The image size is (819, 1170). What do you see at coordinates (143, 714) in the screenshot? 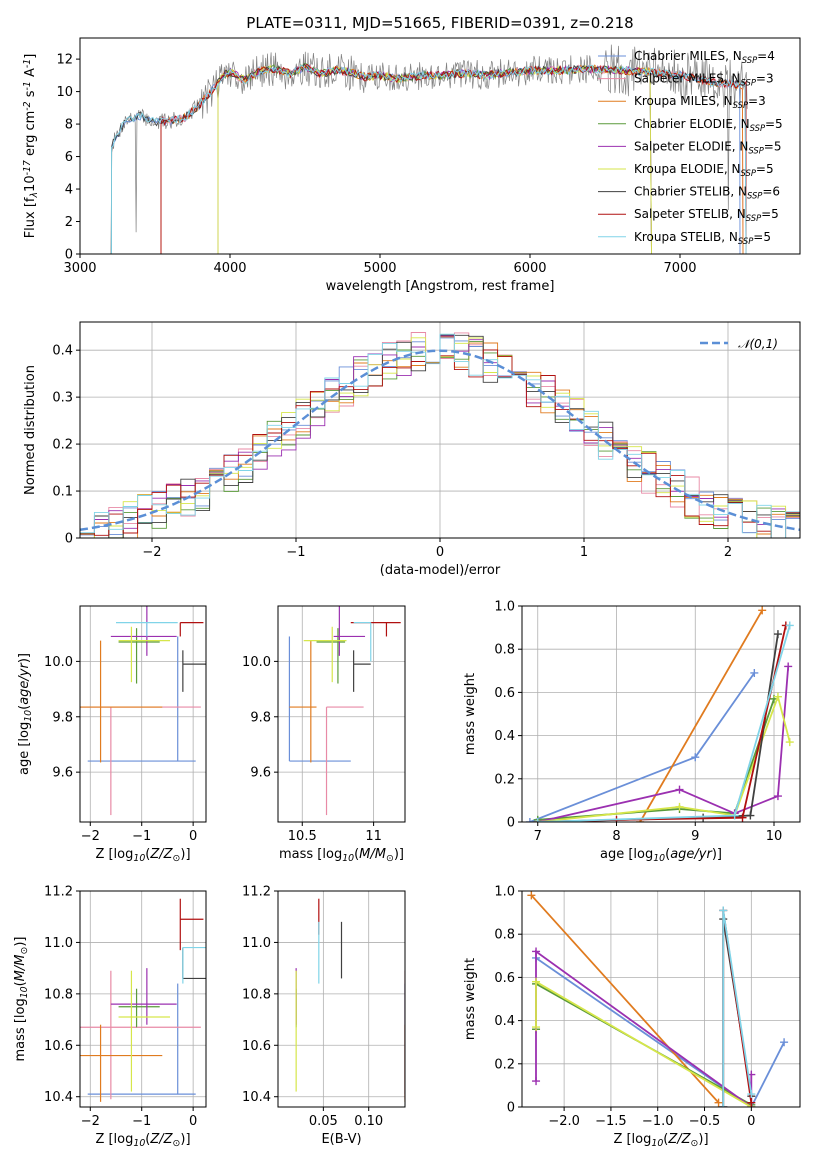
I see `gridlines` at bounding box center [143, 714].